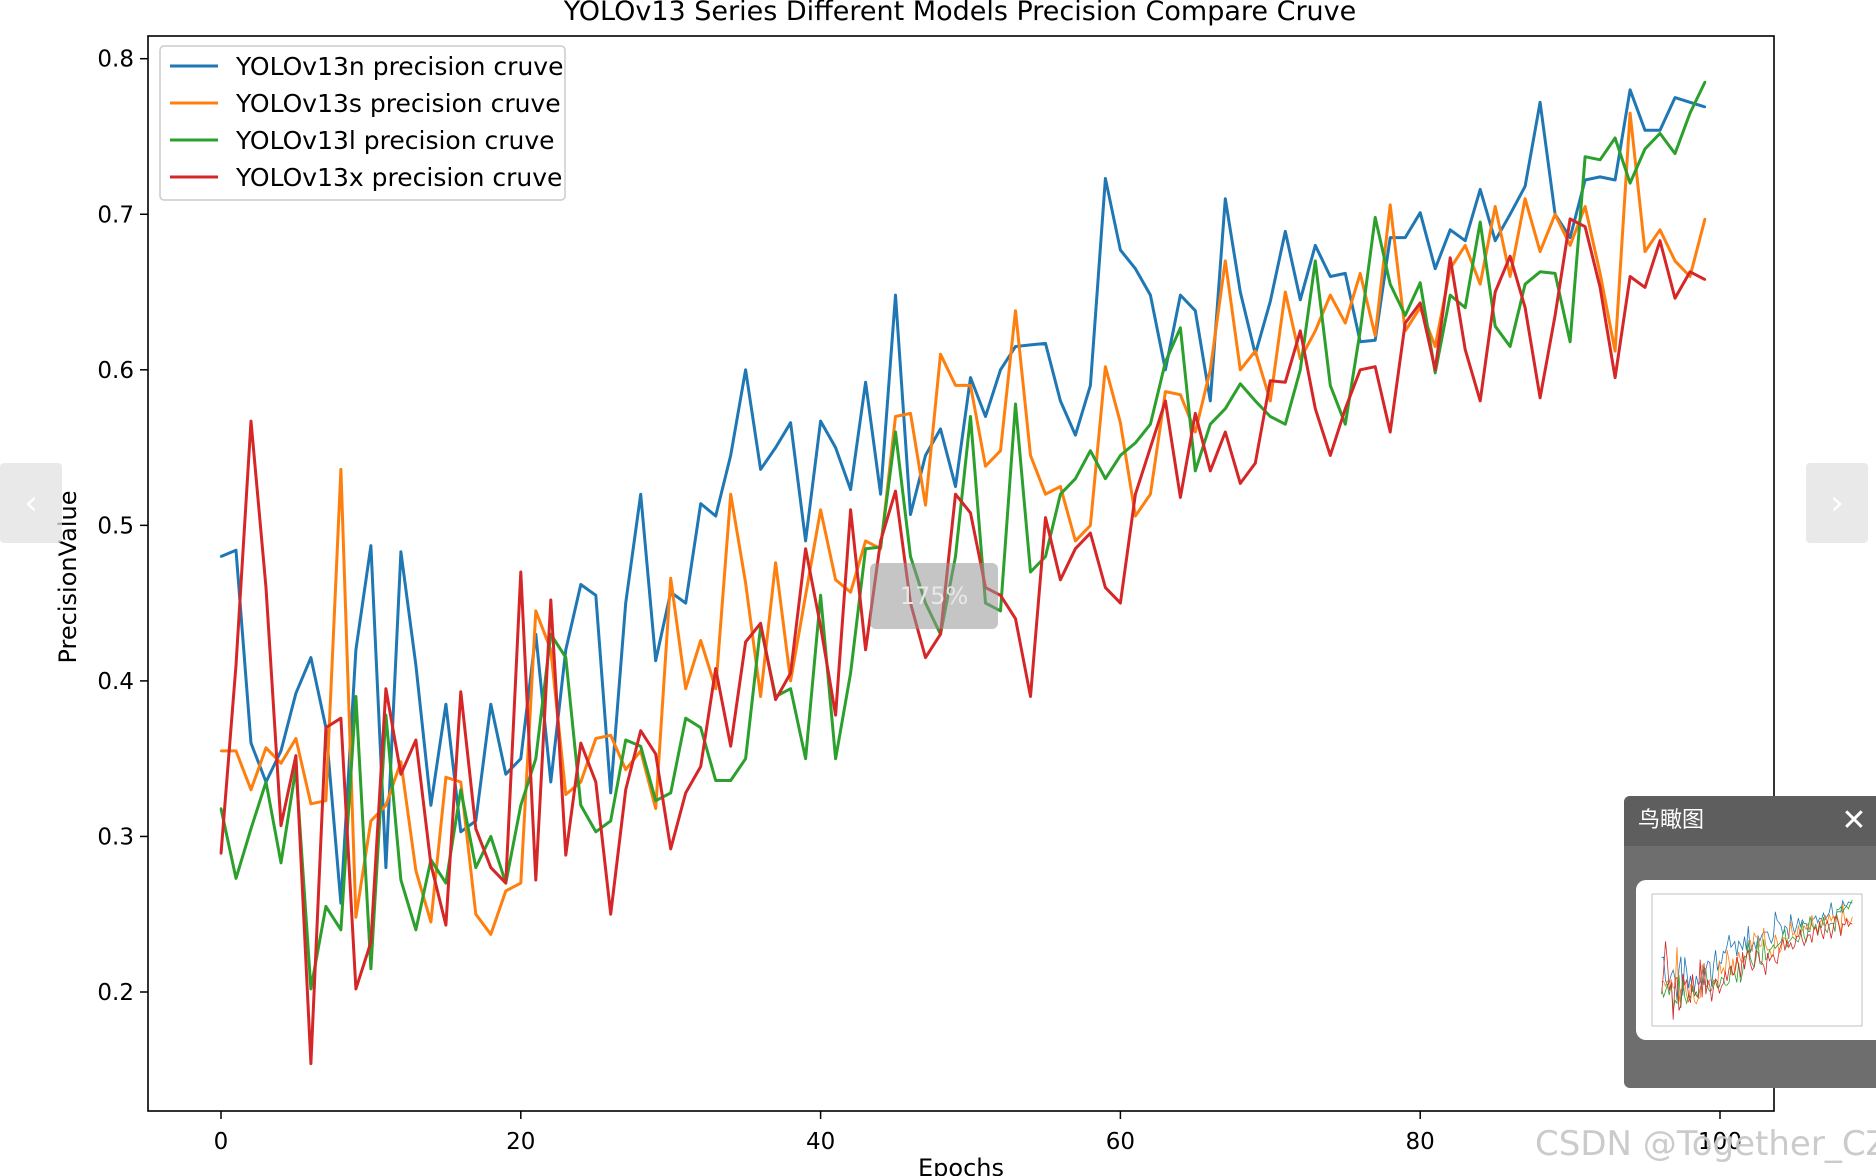  Describe the element at coordinates (1854, 820) in the screenshot. I see `close-icon: ✕` at that location.